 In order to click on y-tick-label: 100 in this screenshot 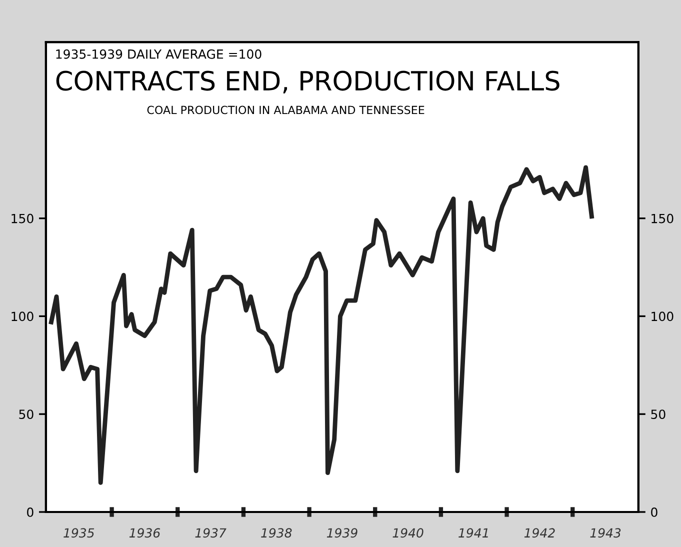, I will do `click(23, 317)`.